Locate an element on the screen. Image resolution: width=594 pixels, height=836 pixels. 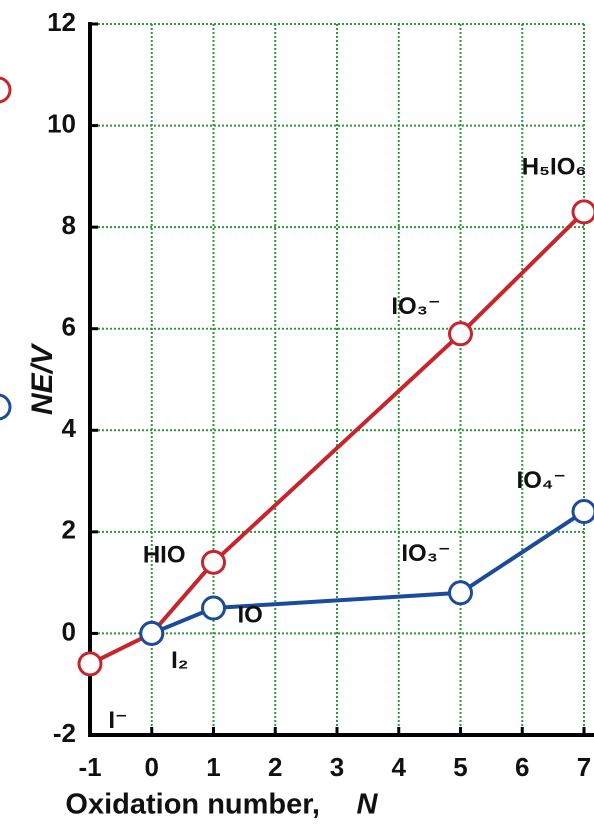
x-tick-label: 6 is located at coordinates (522, 767).